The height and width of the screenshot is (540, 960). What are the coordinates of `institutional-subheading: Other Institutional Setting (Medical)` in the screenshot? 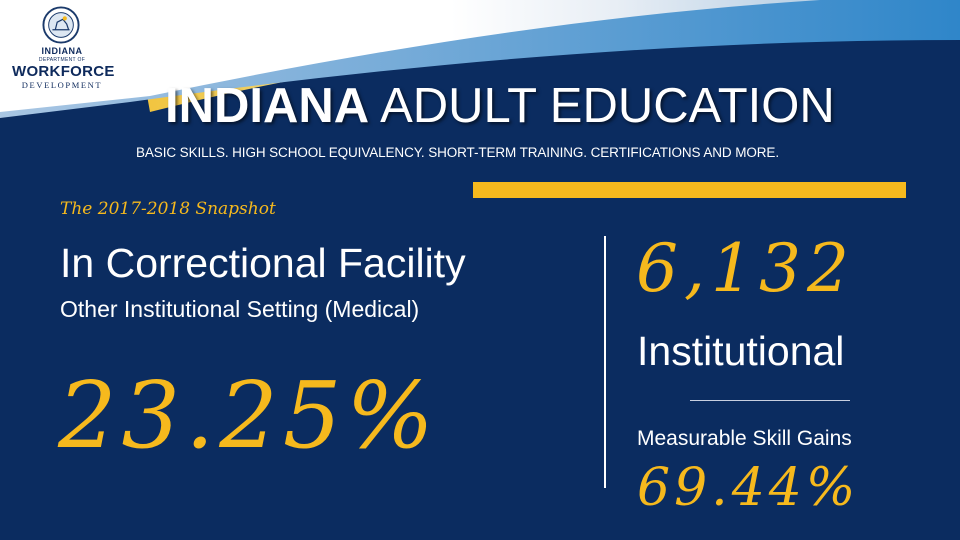 It's located at (240, 309).